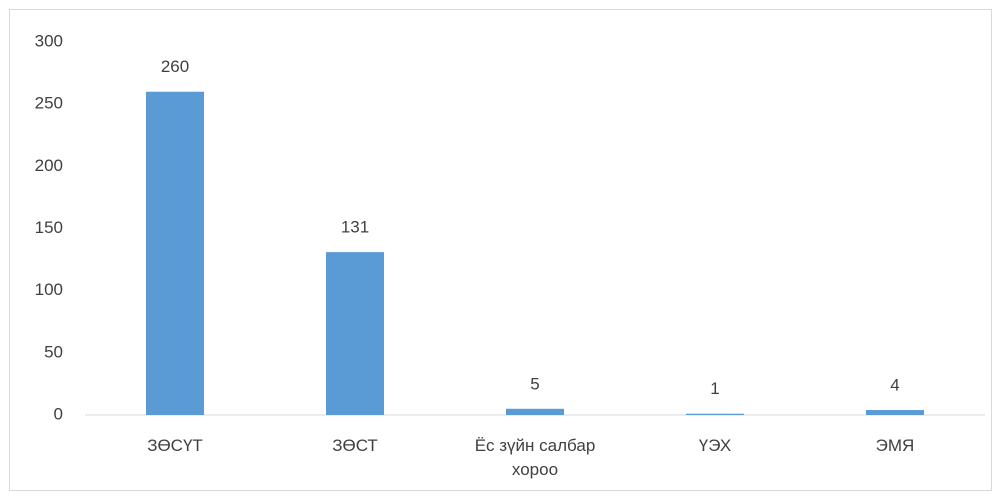  Describe the element at coordinates (49, 103) in the screenshot. I see `y-tick-label: 250` at that location.